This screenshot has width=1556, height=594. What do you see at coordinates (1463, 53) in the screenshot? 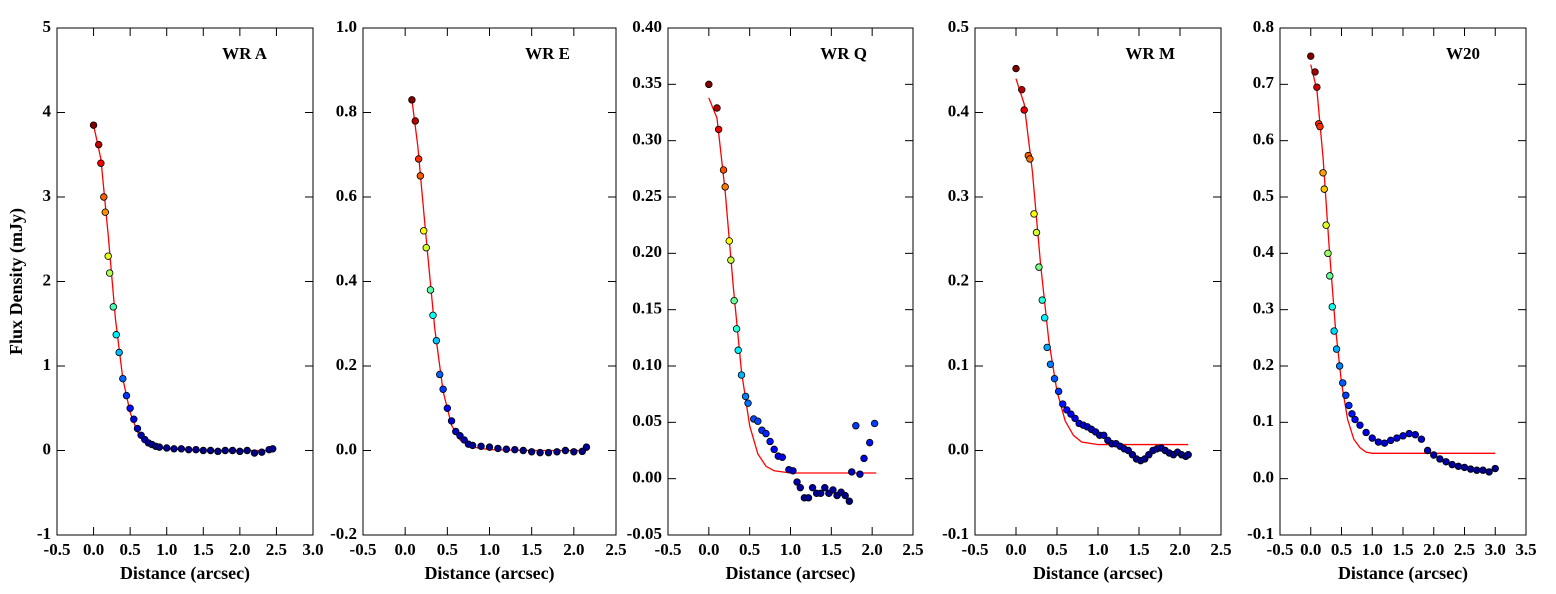
I see `annotation: W20` at bounding box center [1463, 53].